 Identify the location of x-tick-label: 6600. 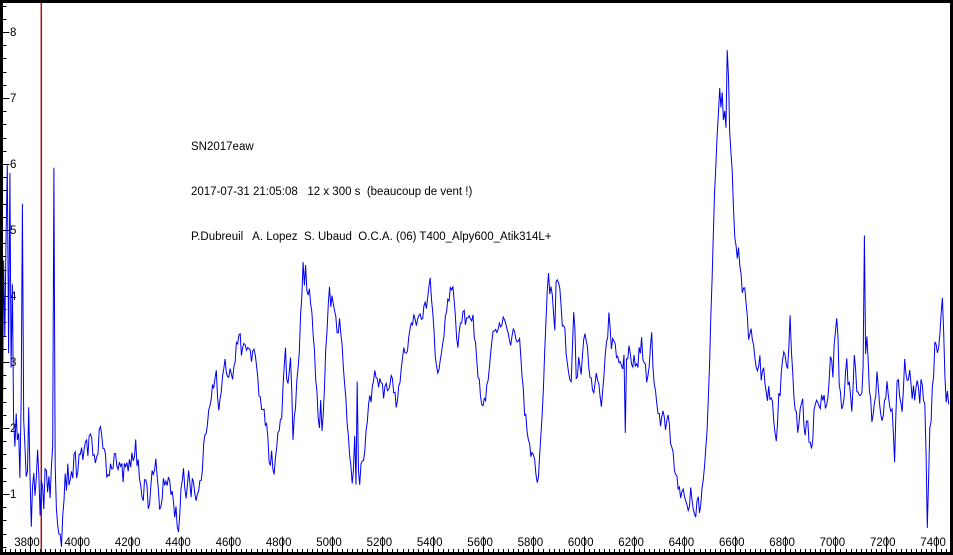
(732, 543).